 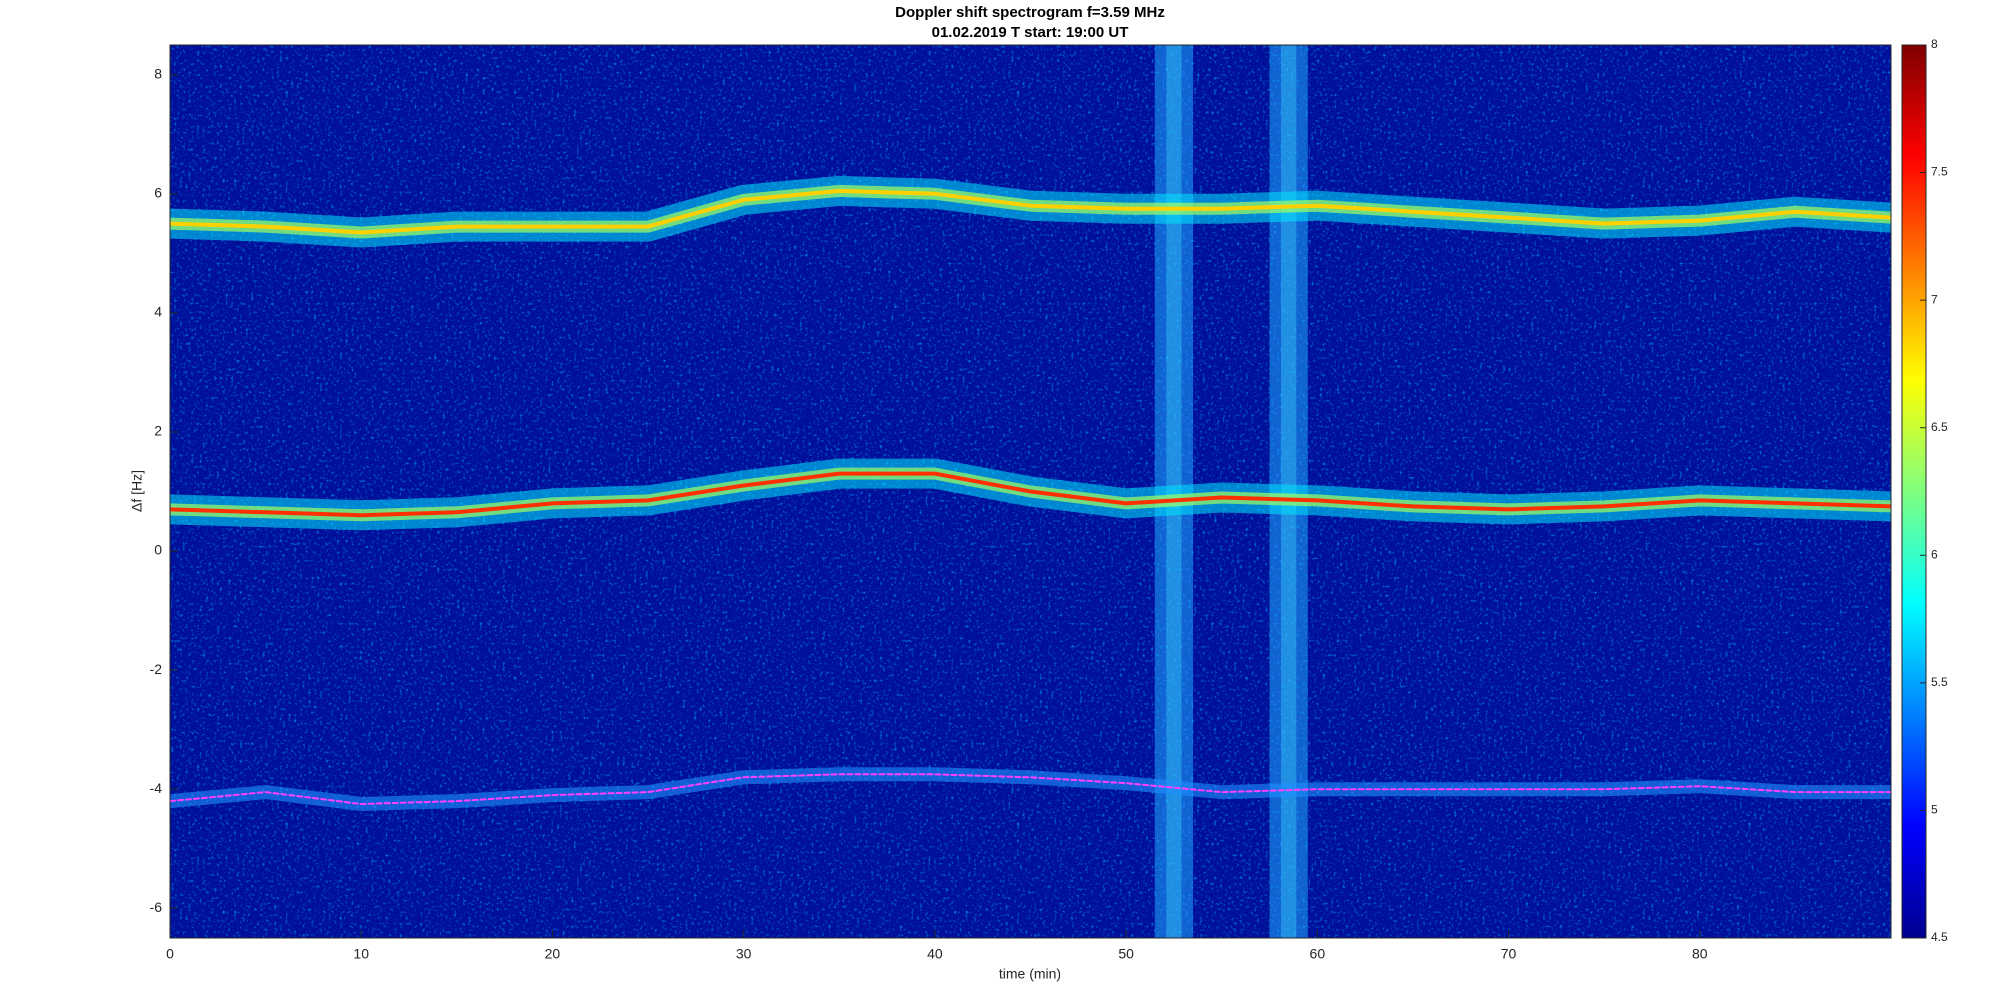 What do you see at coordinates (158, 193) in the screenshot?
I see `y-tick-label: 6` at bounding box center [158, 193].